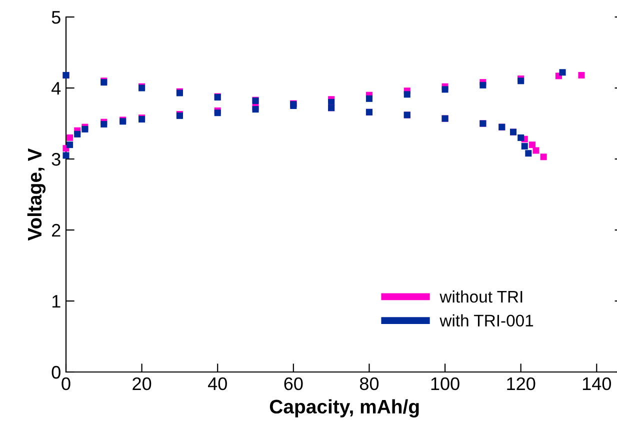 This screenshot has height=428, width=617. I want to click on x-tick-label: 100, so click(445, 383).